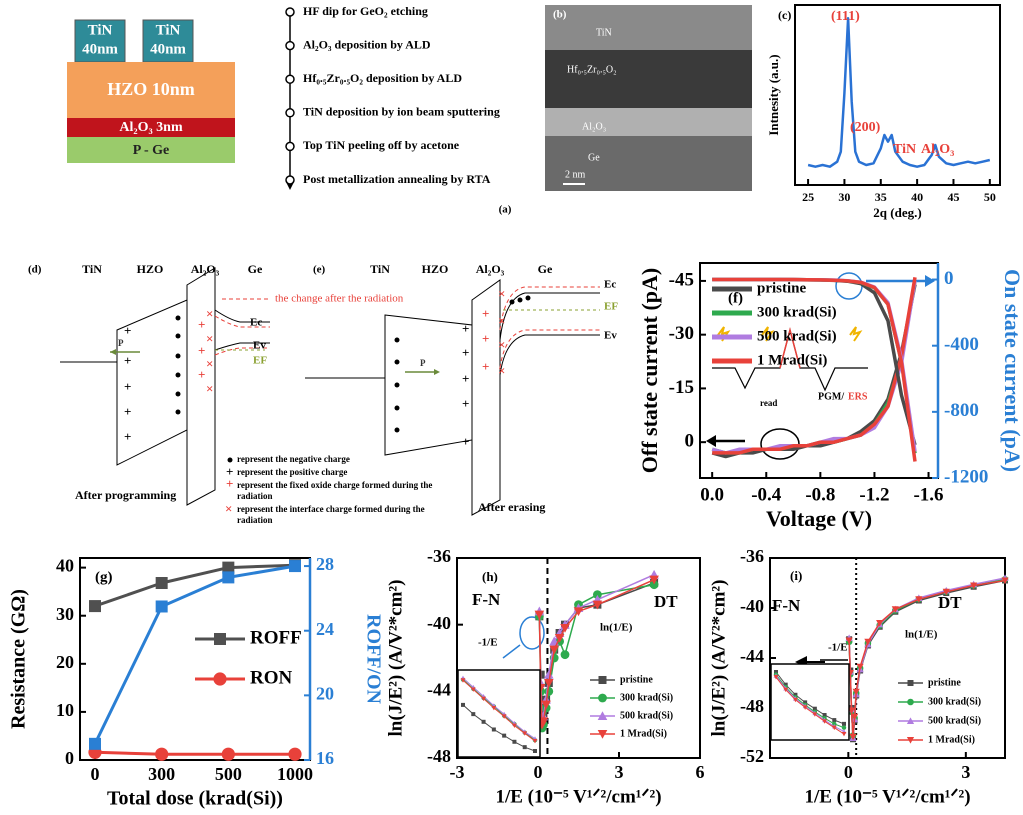  I want to click on x-tick-label: 30, so click(844, 197).